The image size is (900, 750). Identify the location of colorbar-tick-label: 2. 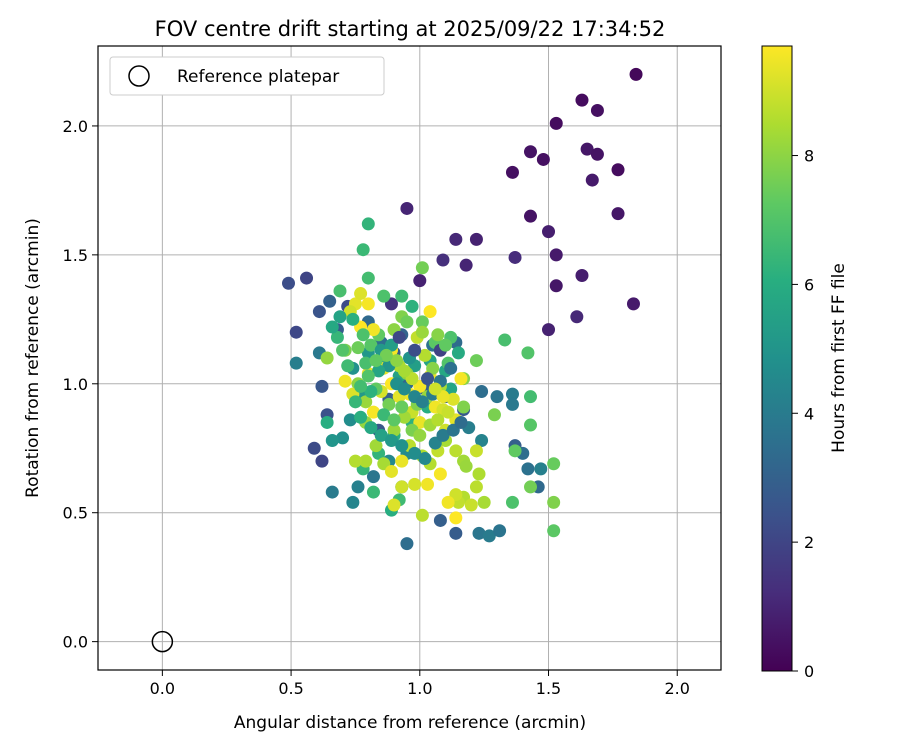
(809, 542).